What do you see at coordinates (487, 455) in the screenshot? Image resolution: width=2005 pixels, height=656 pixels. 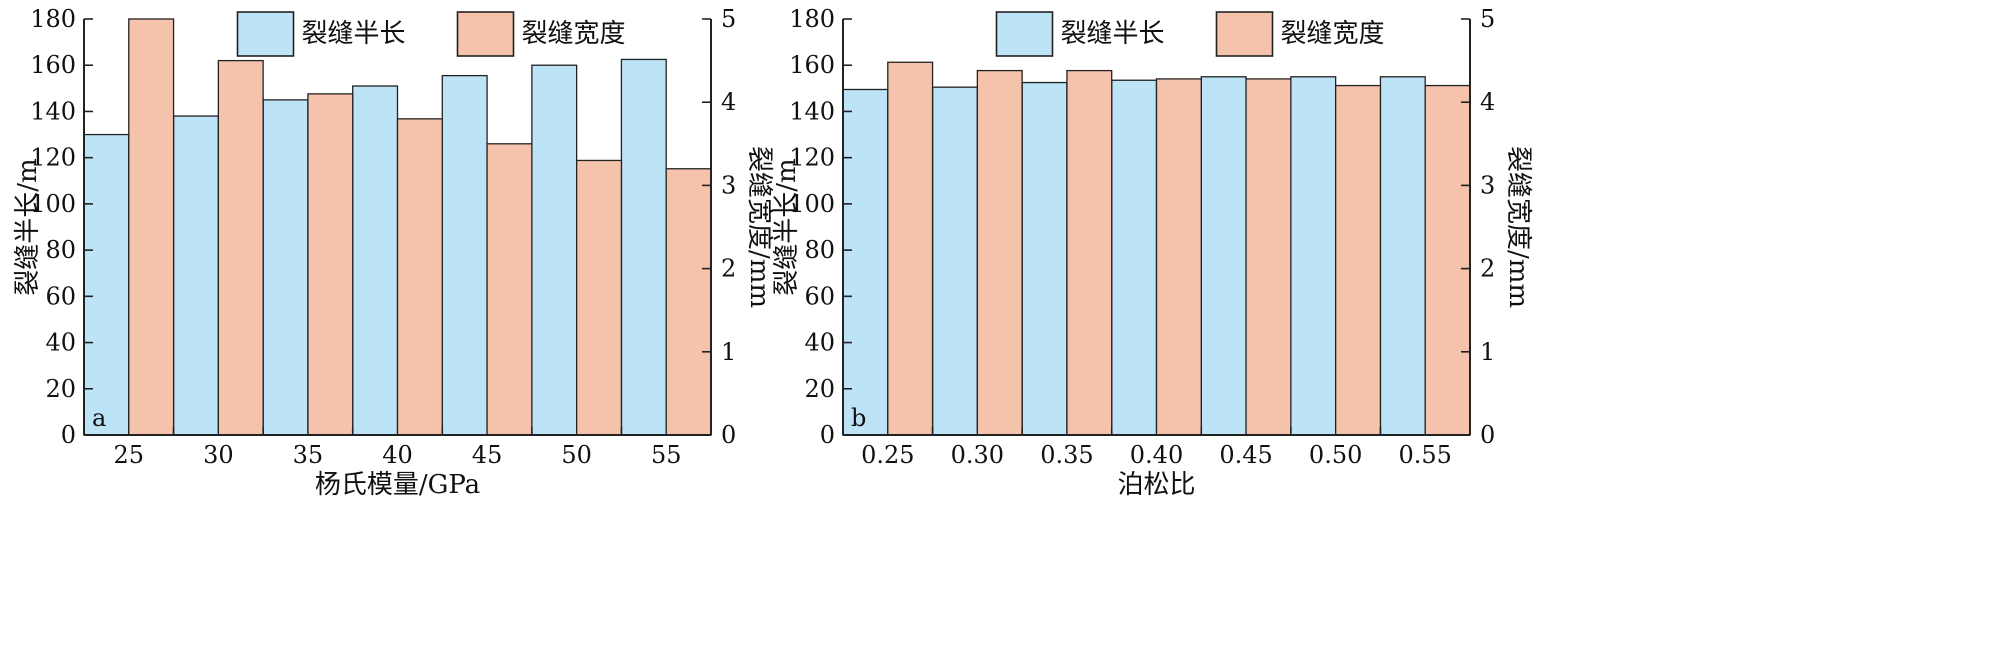 I see `x-tick-label: 45` at bounding box center [487, 455].